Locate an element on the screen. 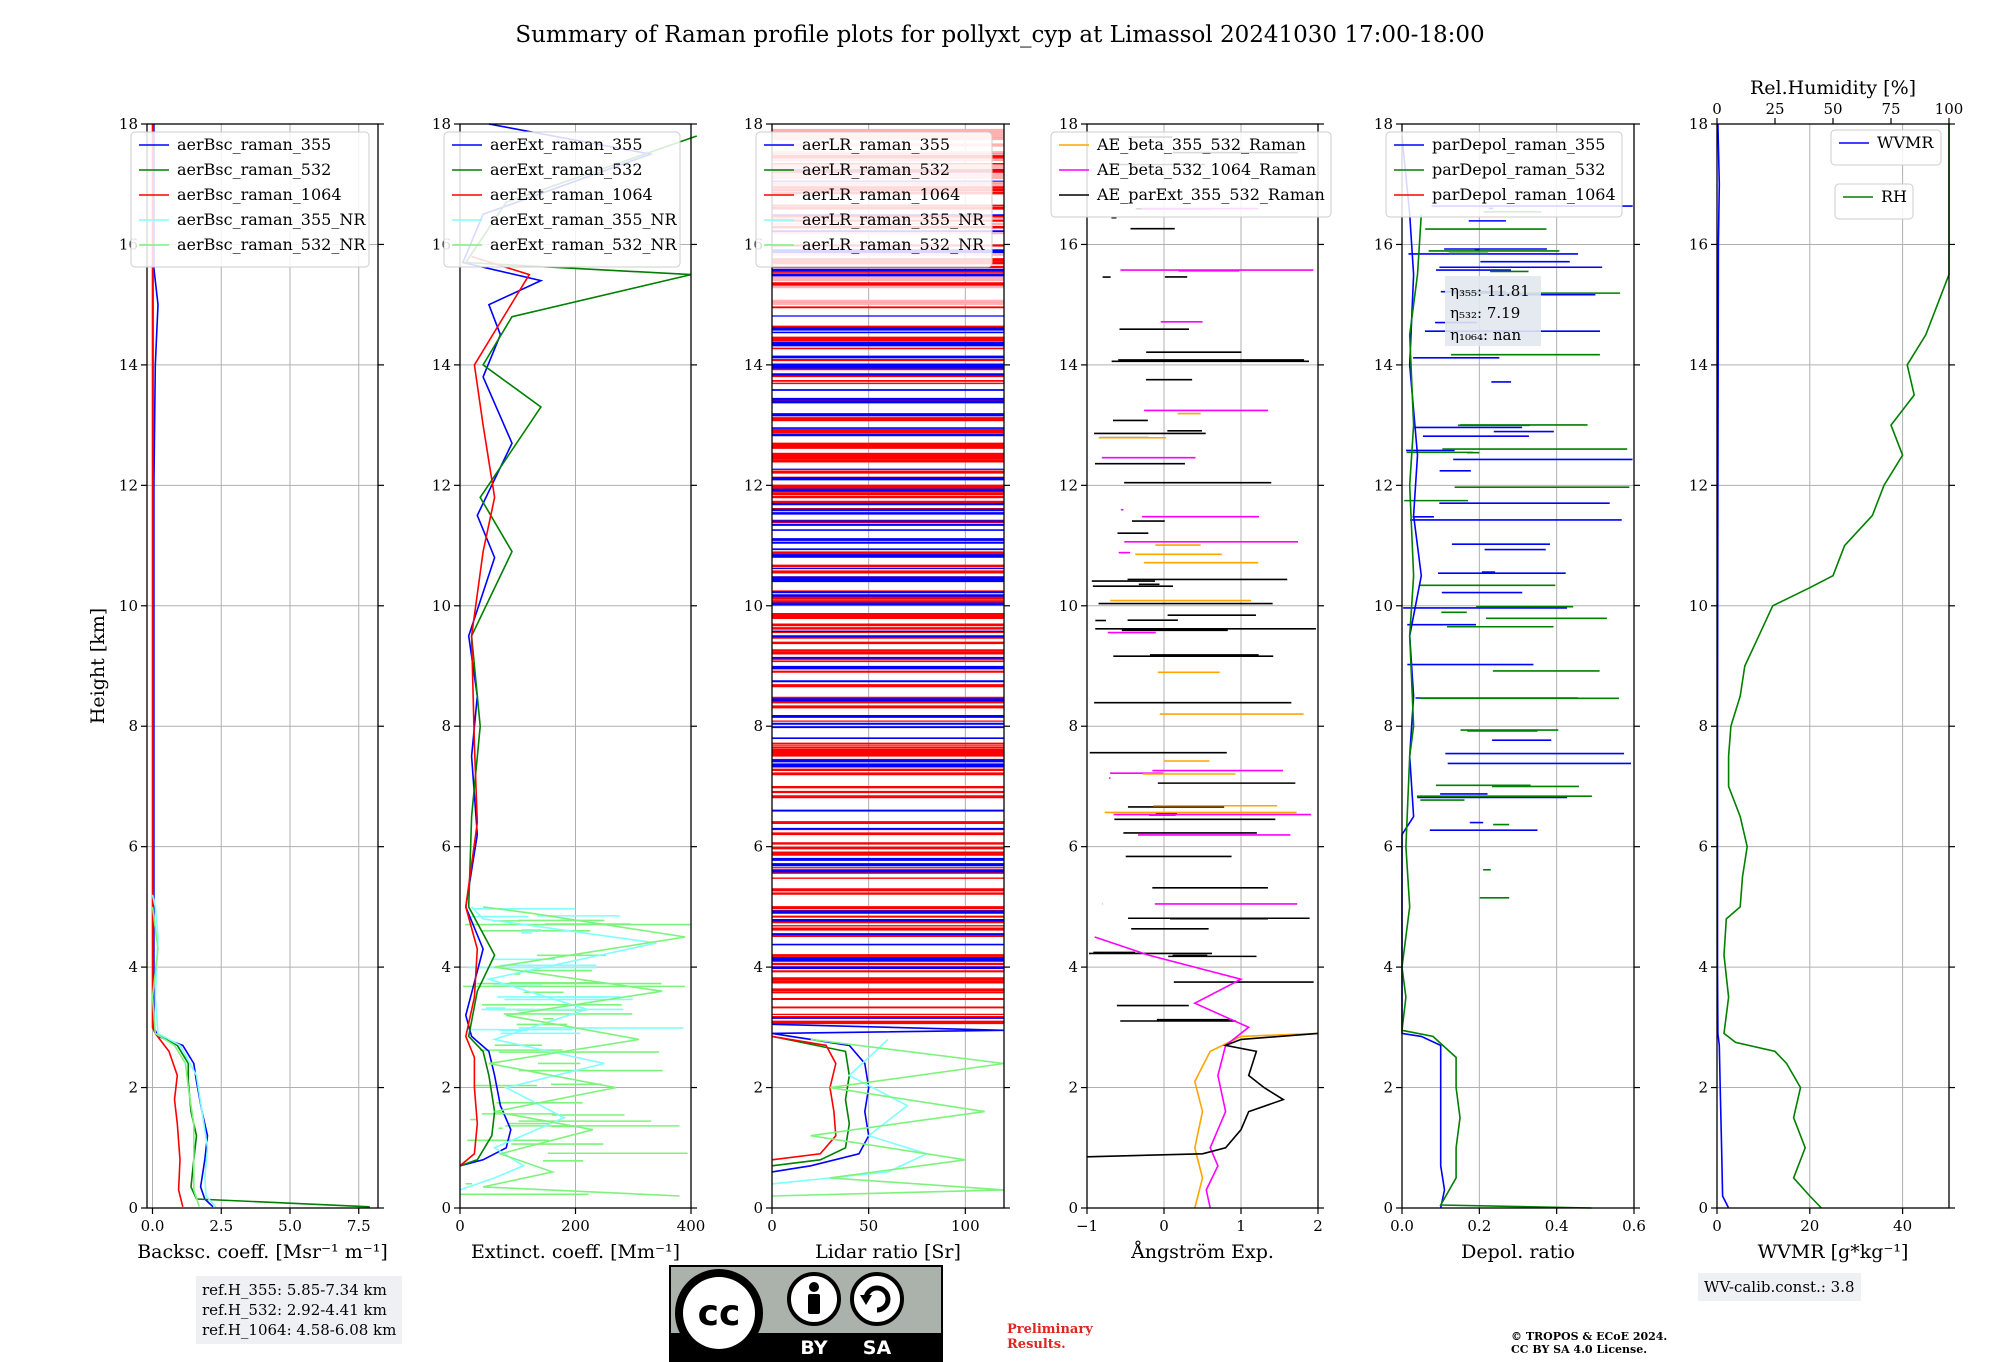  eta-value: η₃₅₅: 11.81 is located at coordinates (1490, 291).